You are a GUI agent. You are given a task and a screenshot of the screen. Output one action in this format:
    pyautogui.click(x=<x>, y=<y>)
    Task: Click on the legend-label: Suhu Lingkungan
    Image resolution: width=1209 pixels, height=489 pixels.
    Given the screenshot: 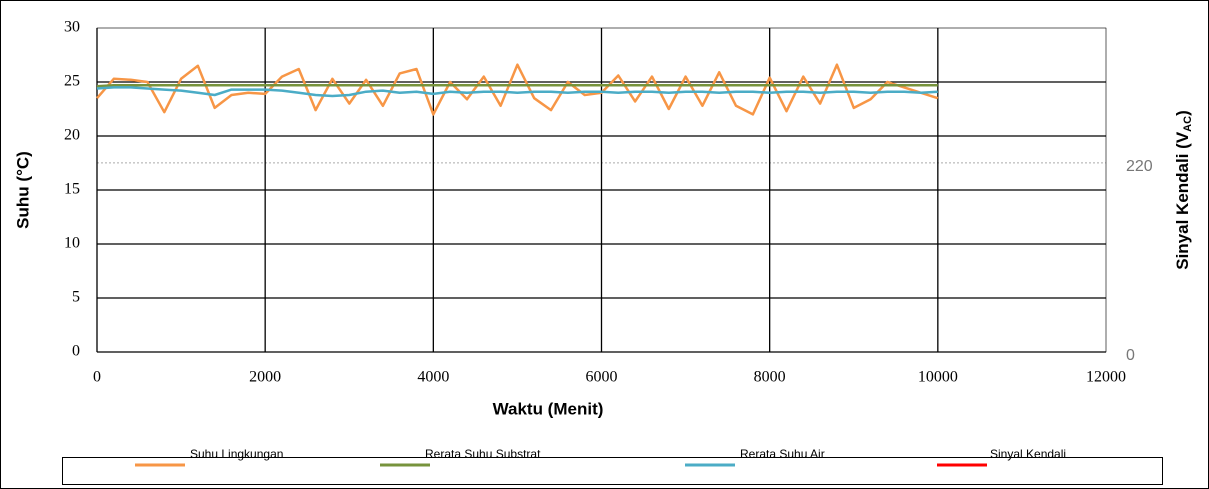 What is the action you would take?
    pyautogui.click(x=236, y=454)
    